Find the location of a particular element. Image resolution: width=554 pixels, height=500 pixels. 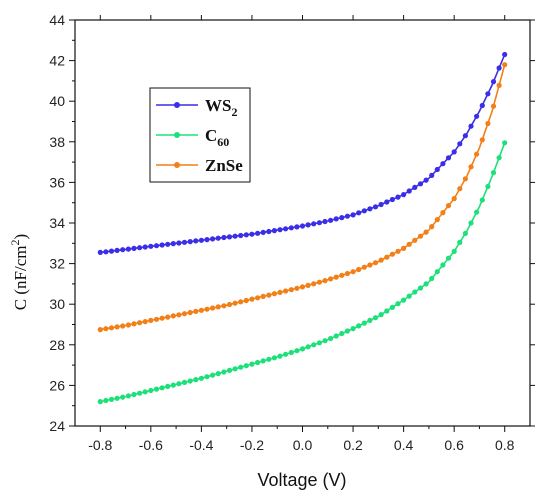

x-tick-label: -0.6 is located at coordinates (151, 445).